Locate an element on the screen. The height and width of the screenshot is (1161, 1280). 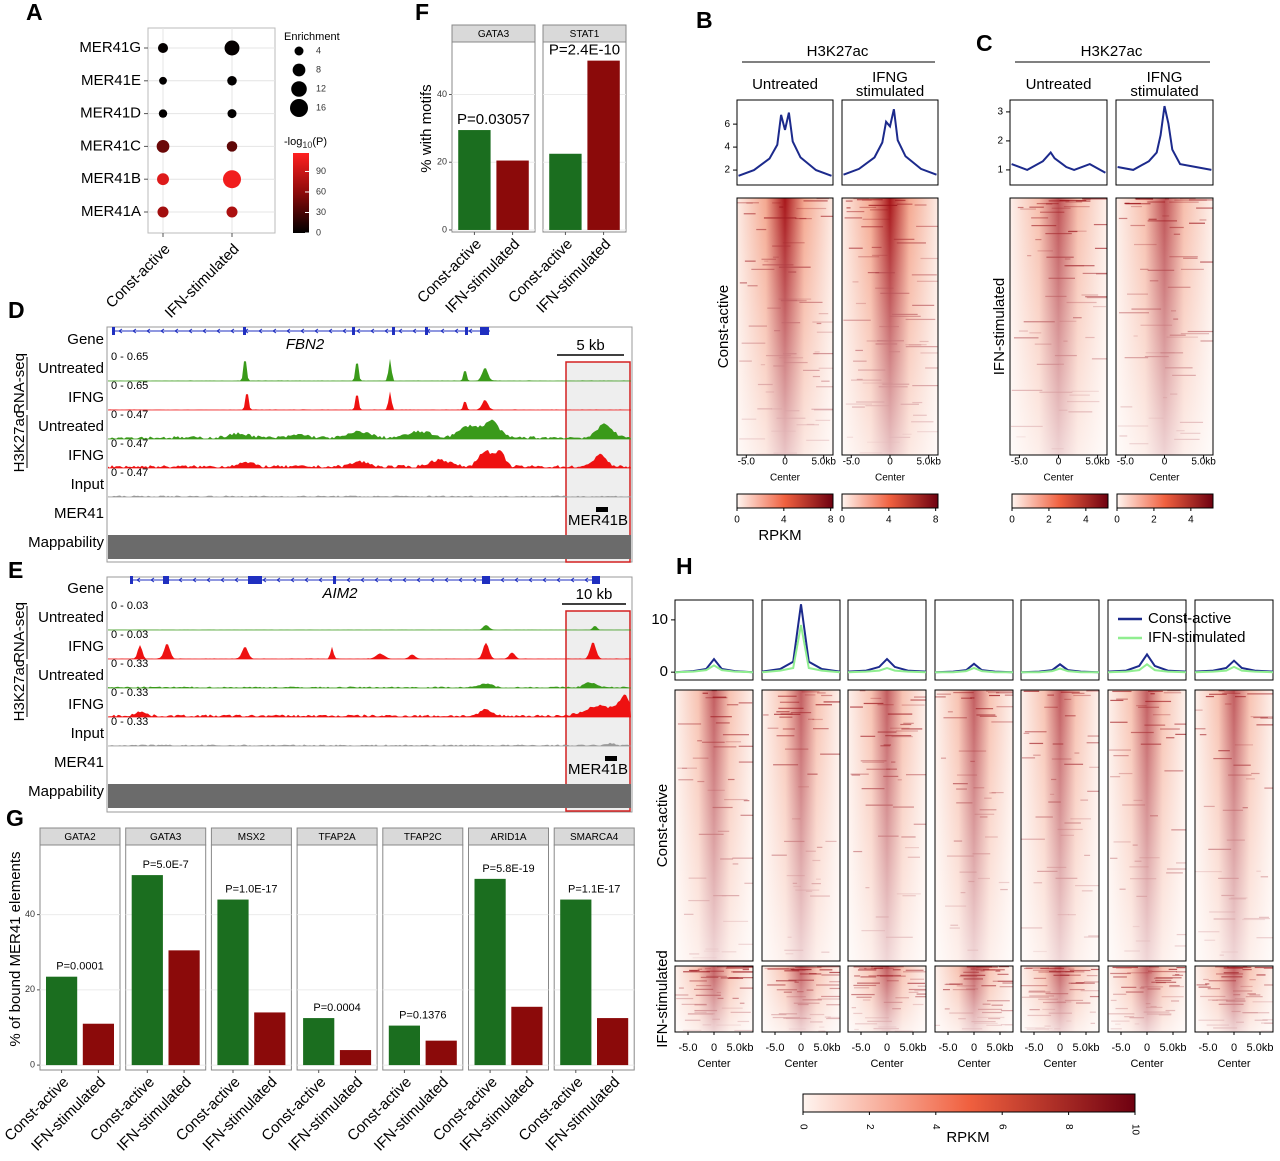
legend-title: Enrichment is located at coordinates (312, 37).